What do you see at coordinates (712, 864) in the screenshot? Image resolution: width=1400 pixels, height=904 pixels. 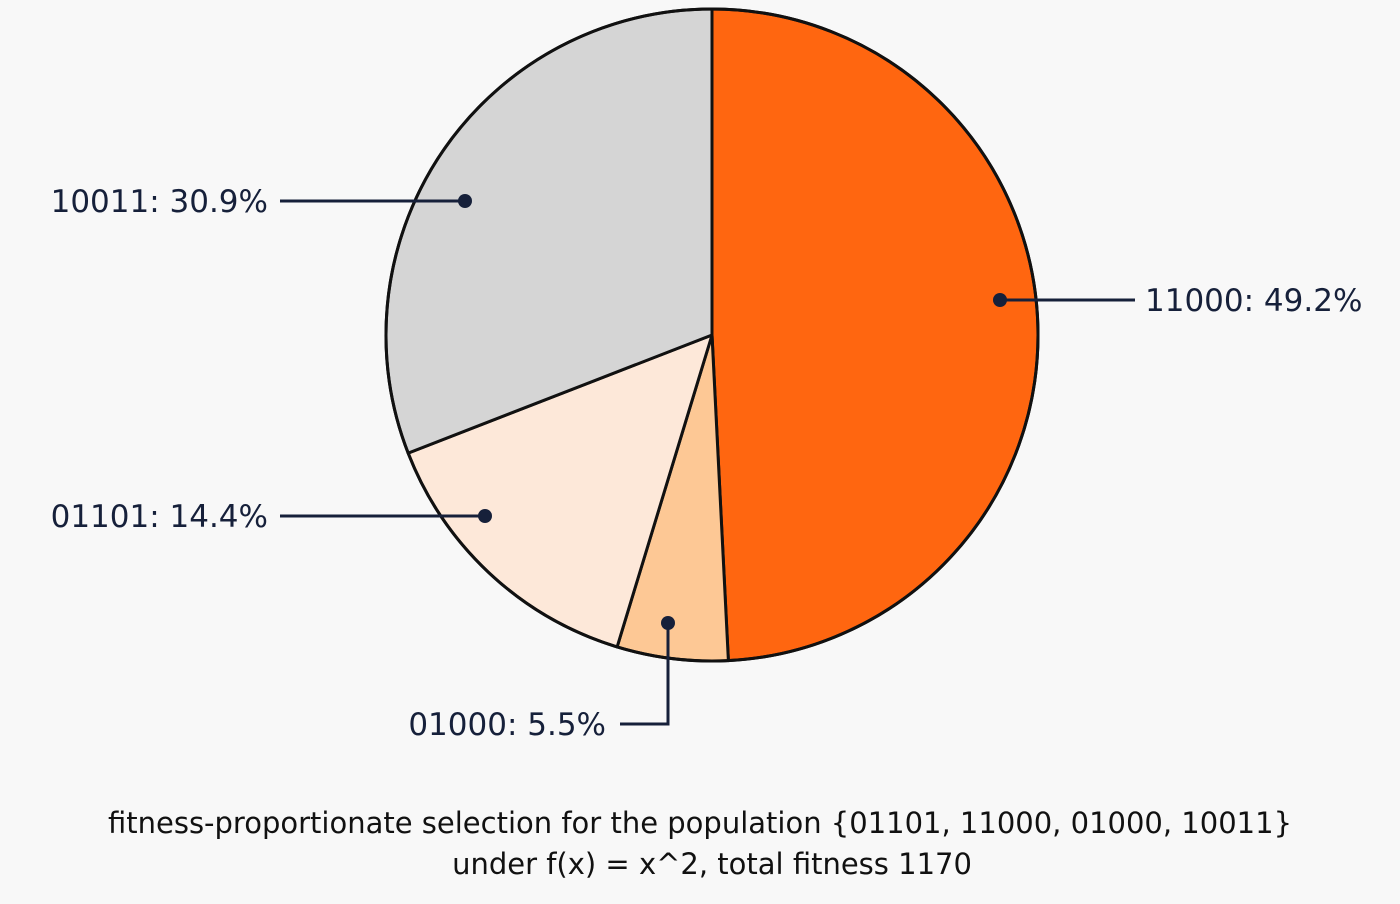 I see `caption-line-2: under f(x) = x^2, total fitness 1170` at bounding box center [712, 864].